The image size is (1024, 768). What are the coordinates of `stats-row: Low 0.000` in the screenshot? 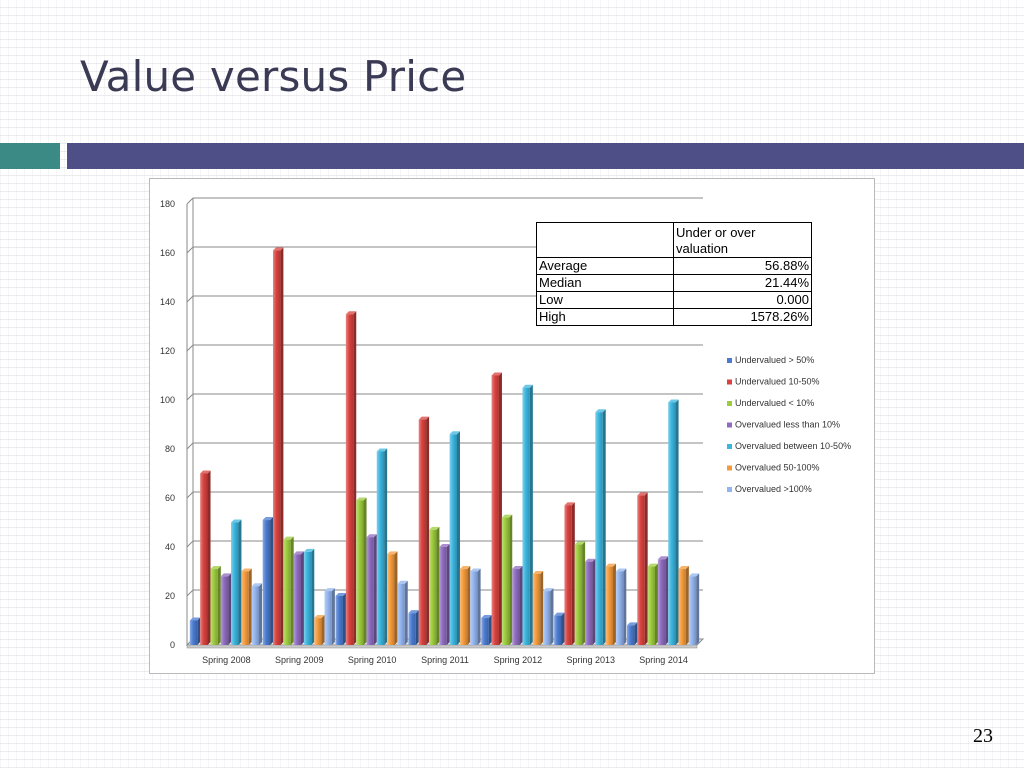 It's located at (674, 300).